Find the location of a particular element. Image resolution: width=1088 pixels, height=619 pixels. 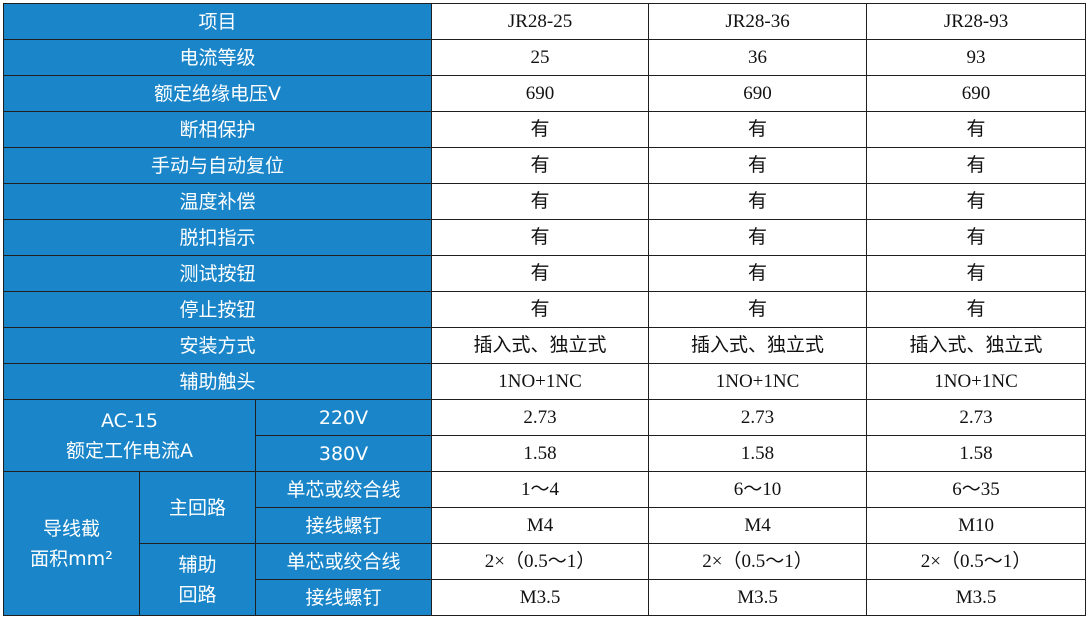

table-row: 手动与自动复位有有有 is located at coordinates (544, 165).